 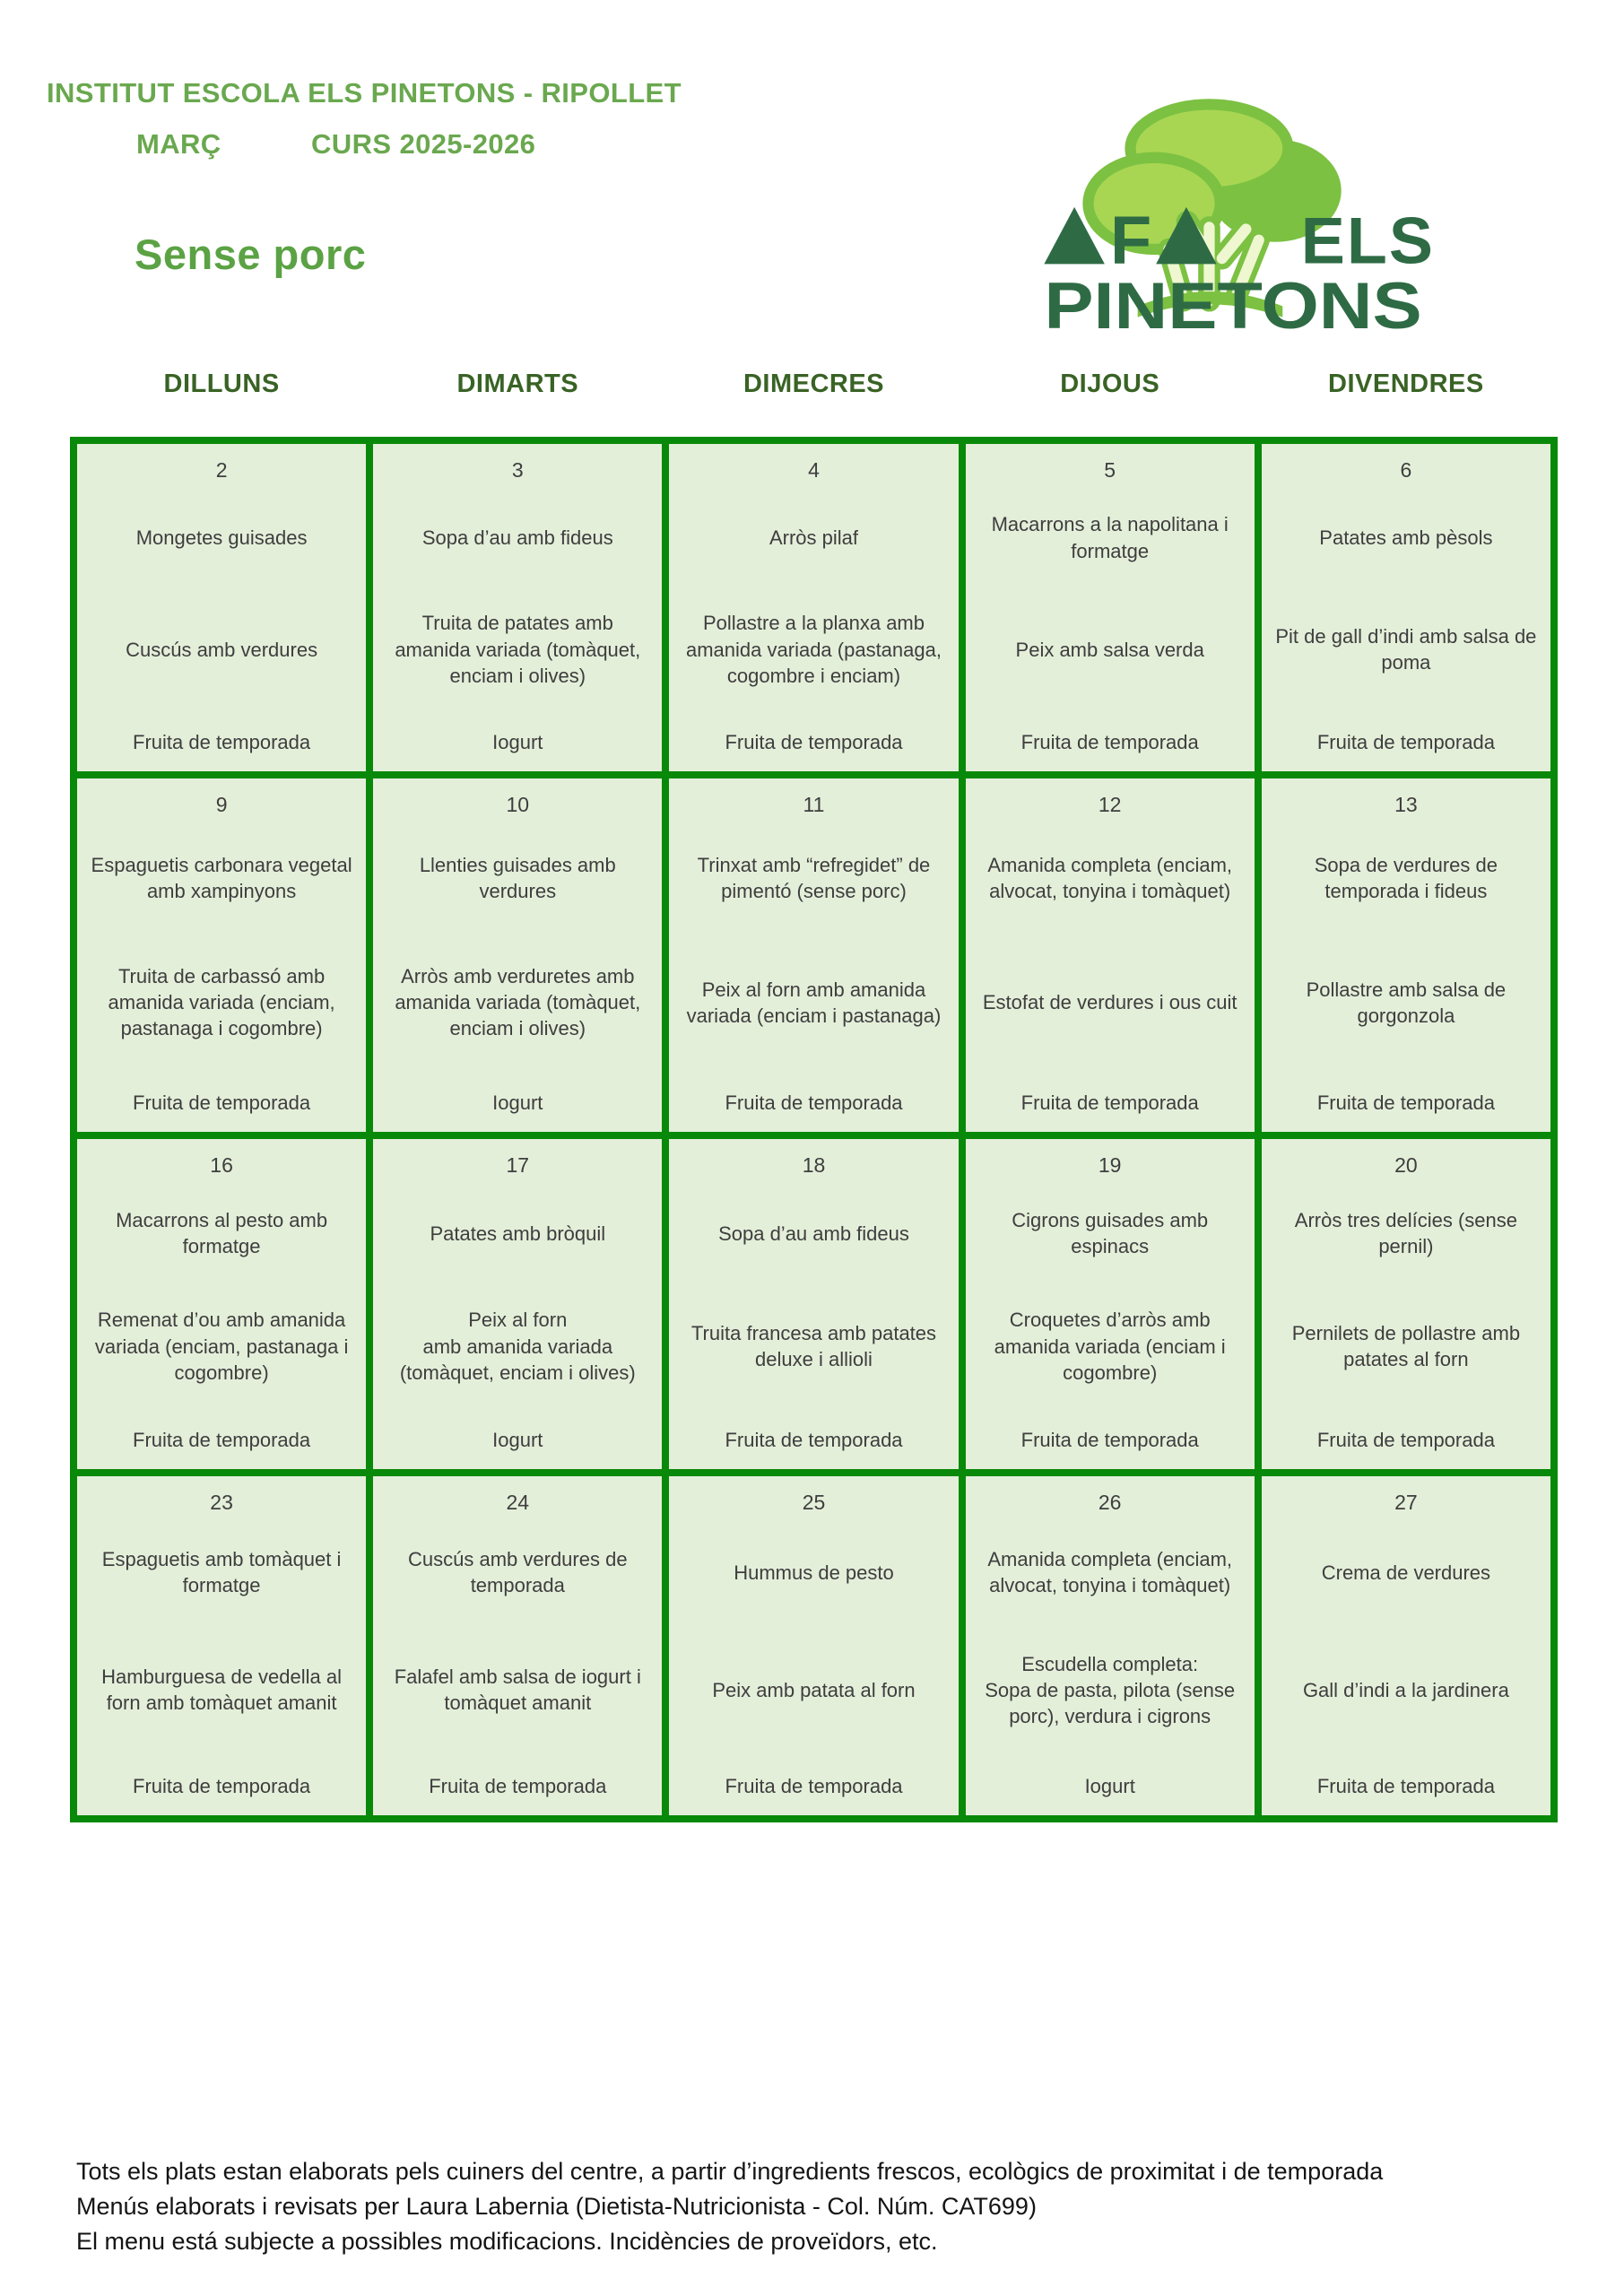 I want to click on second-course: Estofat de verdures i ous cuit, so click(x=1110, y=1002).